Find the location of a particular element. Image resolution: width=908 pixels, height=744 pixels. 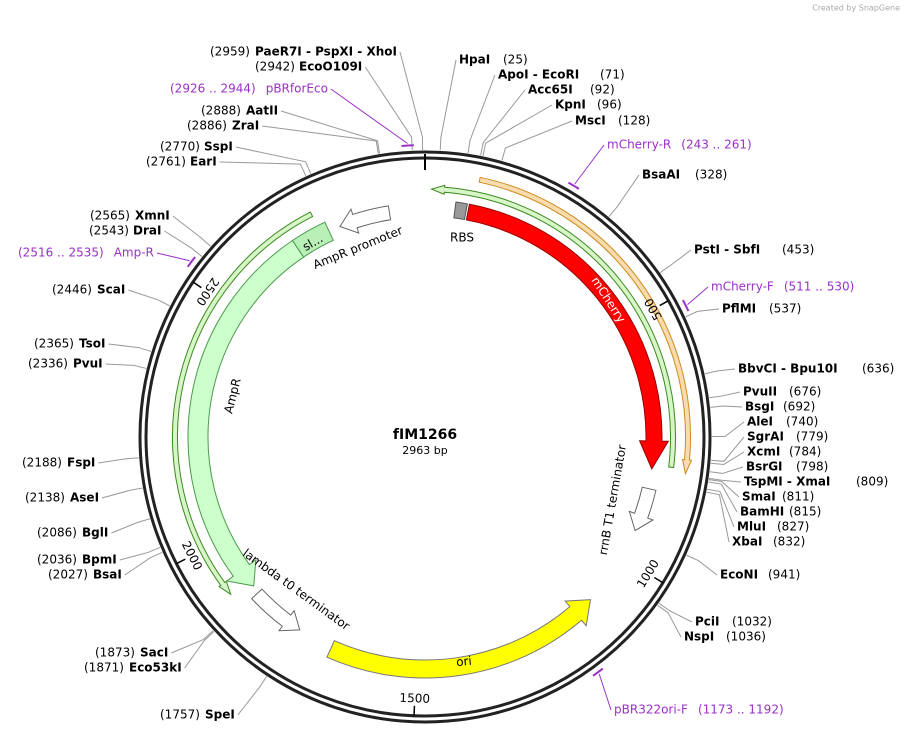

tick-label: 2500 is located at coordinates (207, 291).